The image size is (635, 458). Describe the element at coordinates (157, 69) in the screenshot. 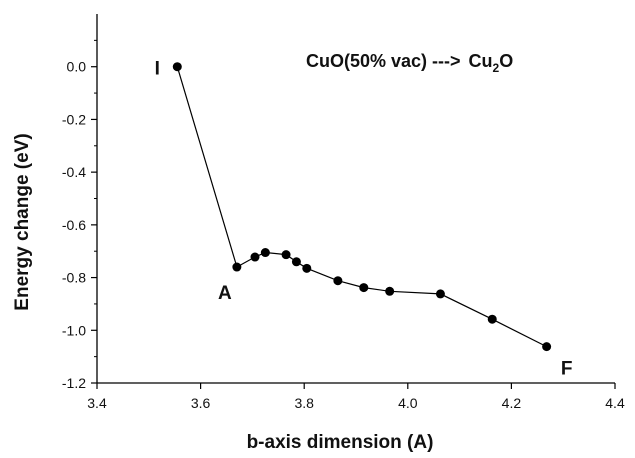

I see `point-label: I` at that location.